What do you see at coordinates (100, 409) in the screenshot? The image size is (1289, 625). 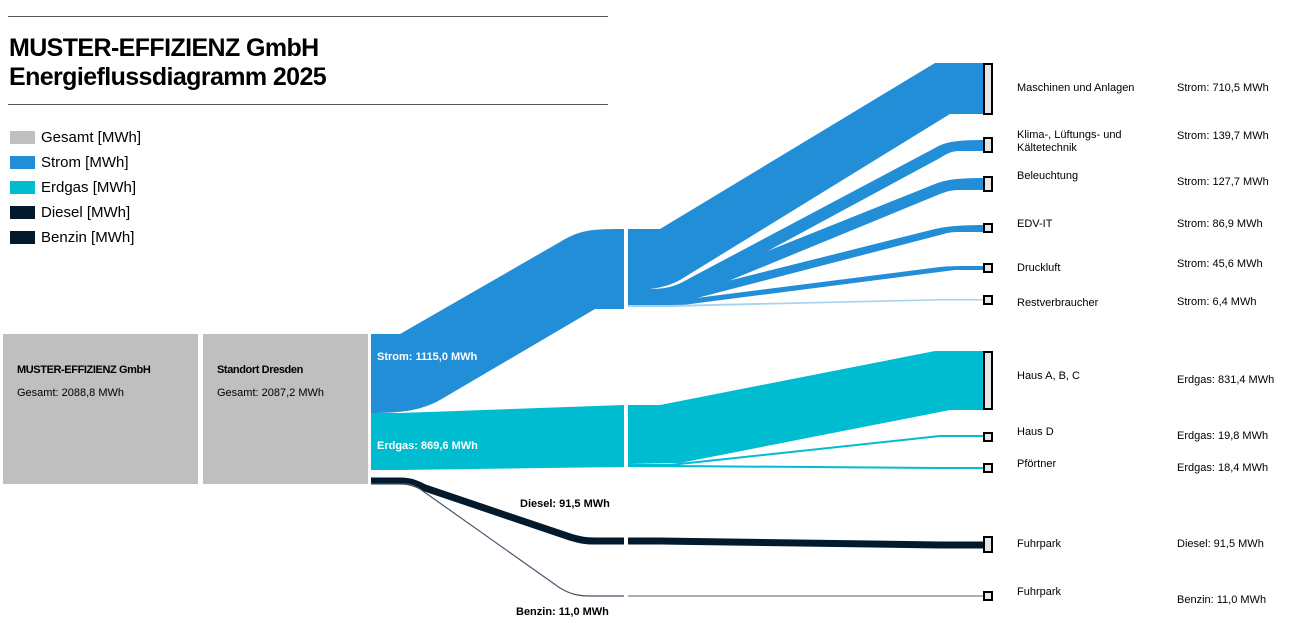 I see `node-company` at bounding box center [100, 409].